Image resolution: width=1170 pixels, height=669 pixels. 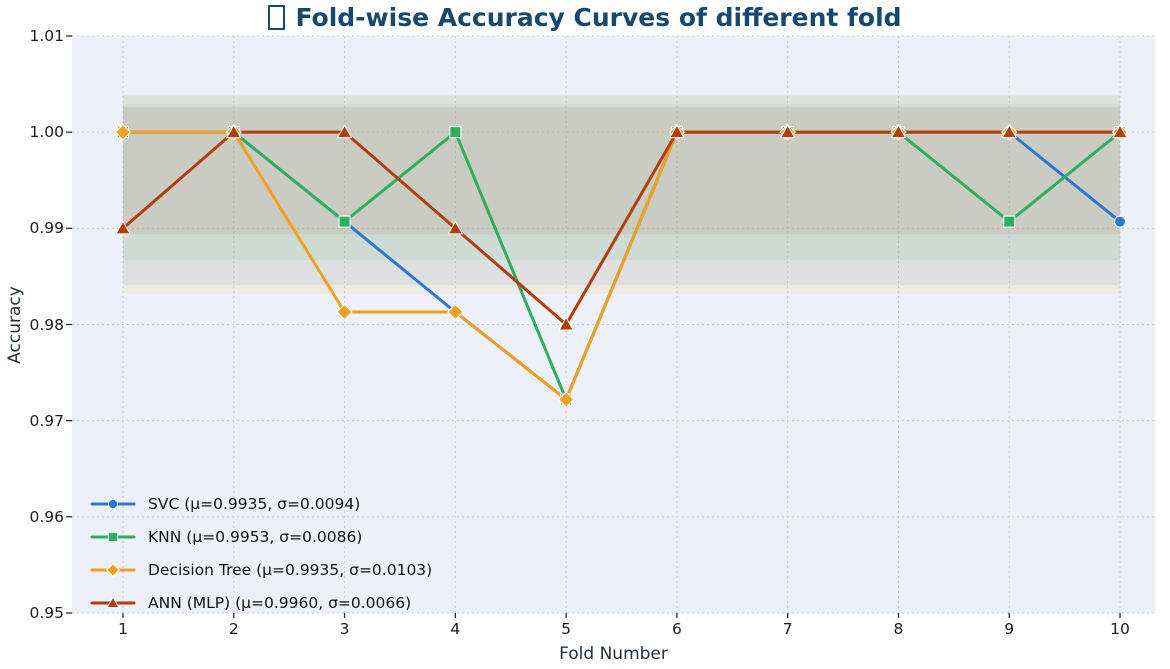 What do you see at coordinates (46, 516) in the screenshot?
I see `y-tick-label: 0.96` at bounding box center [46, 516].